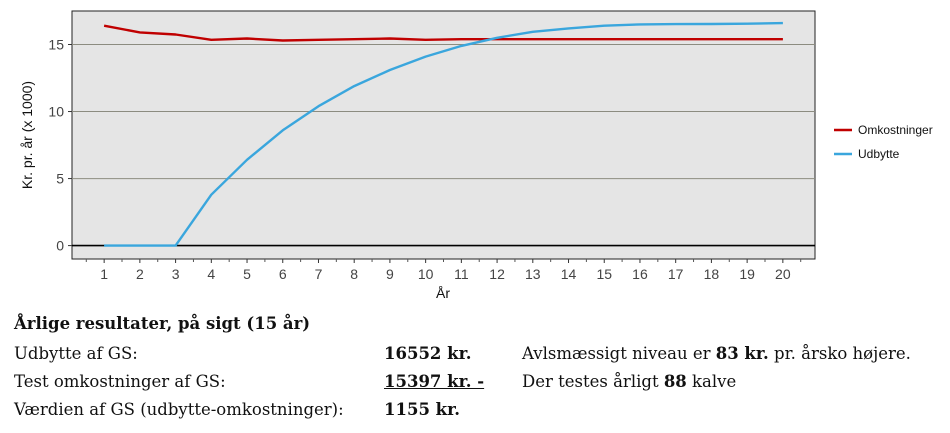  What do you see at coordinates (60, 246) in the screenshot?
I see `y-tick-label: 0` at bounding box center [60, 246].